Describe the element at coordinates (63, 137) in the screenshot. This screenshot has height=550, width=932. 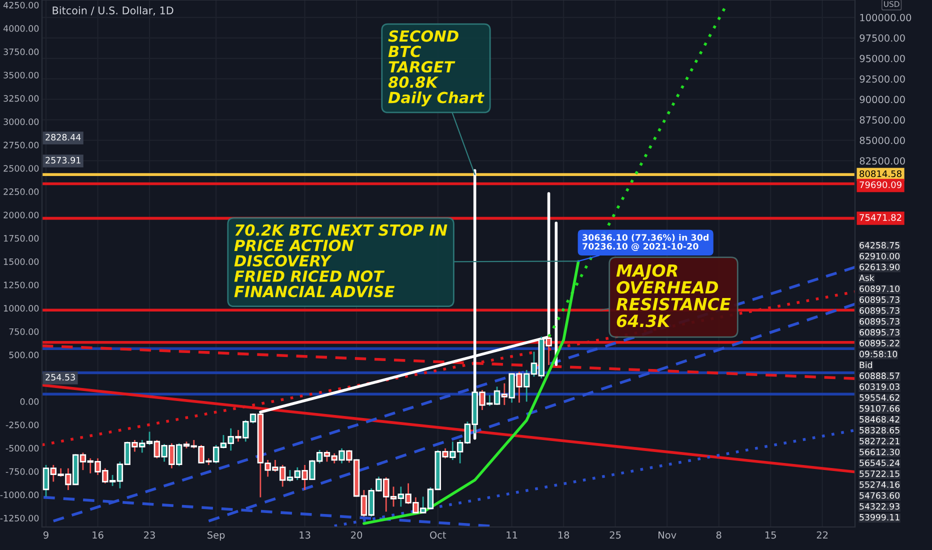
I see `annotation: 2828.44` at that location.